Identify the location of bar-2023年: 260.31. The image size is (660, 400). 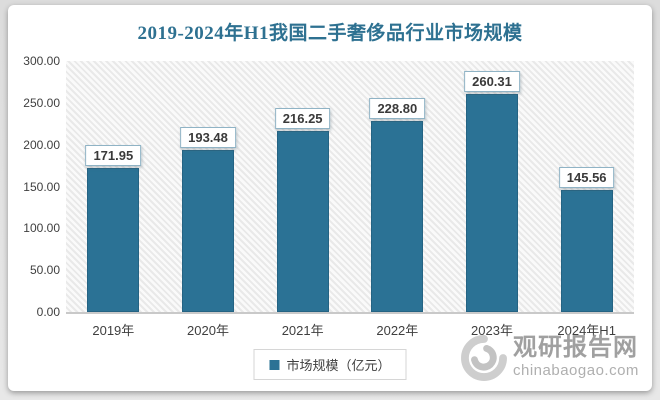
(492, 191).